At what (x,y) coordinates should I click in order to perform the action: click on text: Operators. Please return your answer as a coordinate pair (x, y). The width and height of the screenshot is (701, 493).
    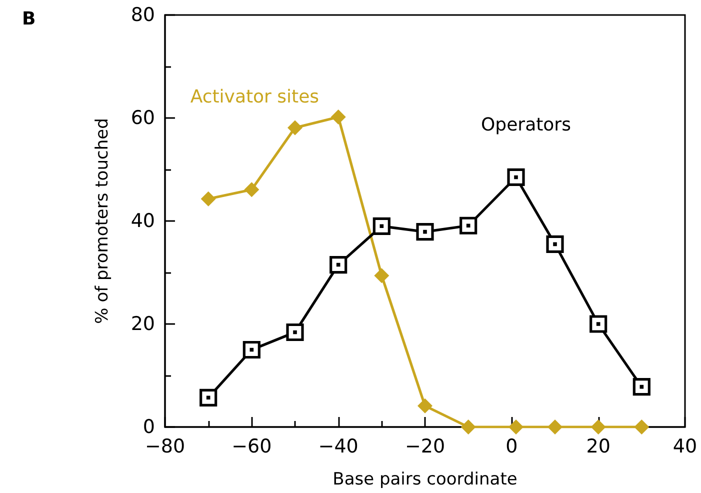
    Looking at the image, I should click on (526, 125).